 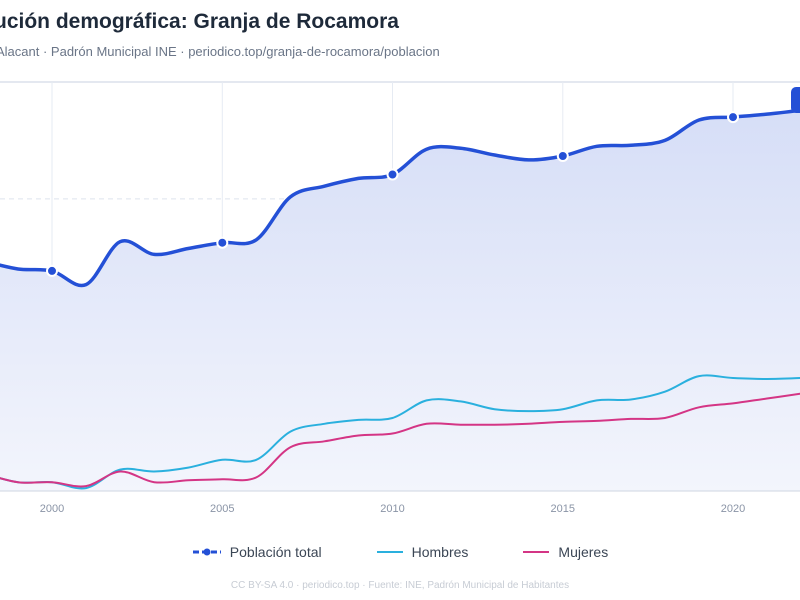 I want to click on x-tick-label-2010: 2010, so click(x=392, y=509).